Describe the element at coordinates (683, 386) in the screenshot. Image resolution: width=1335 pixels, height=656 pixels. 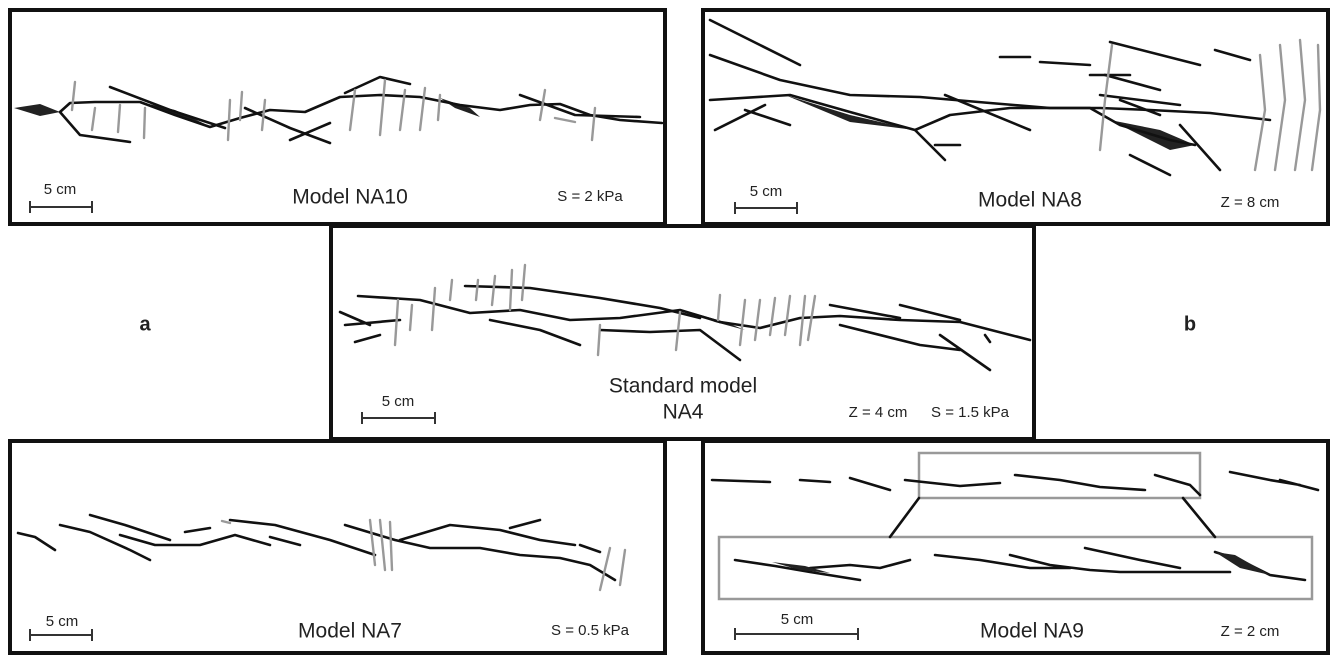
I see `panel-title: Standard model` at that location.